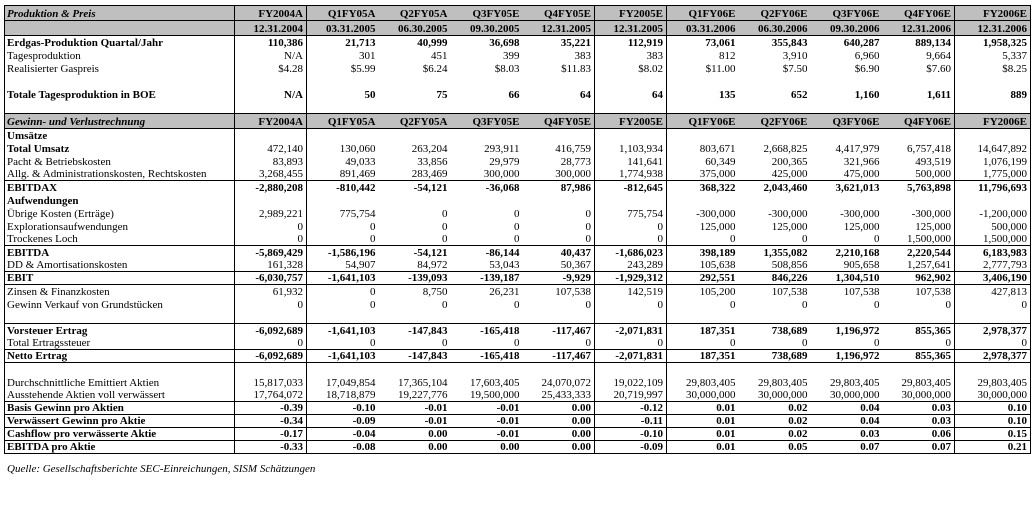 This screenshot has height=517, width=1035. I want to click on cell-value: 0.04, so click(846, 421).